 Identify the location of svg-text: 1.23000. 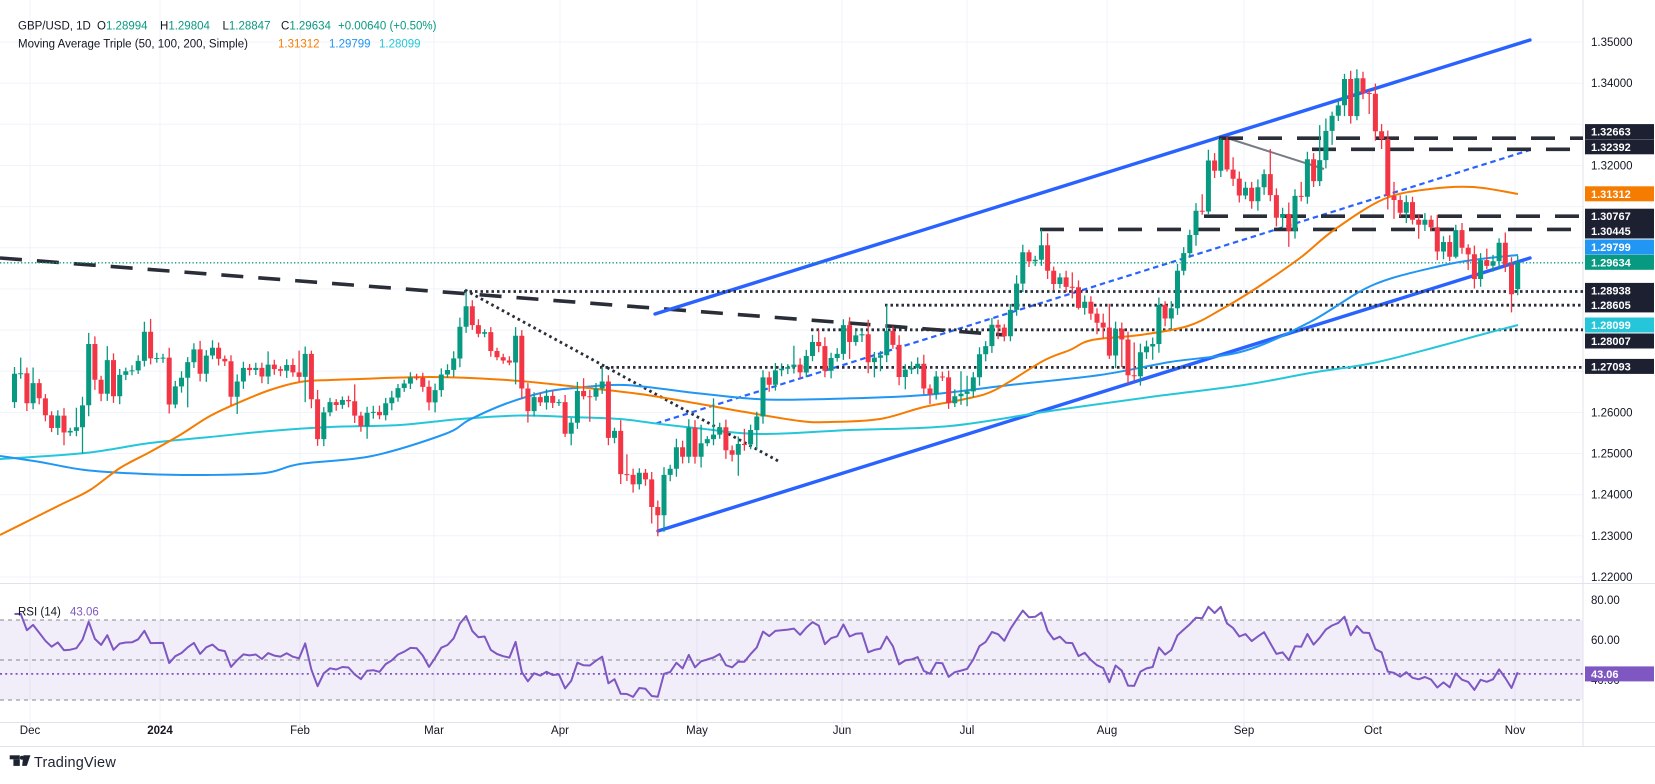
(1612, 537).